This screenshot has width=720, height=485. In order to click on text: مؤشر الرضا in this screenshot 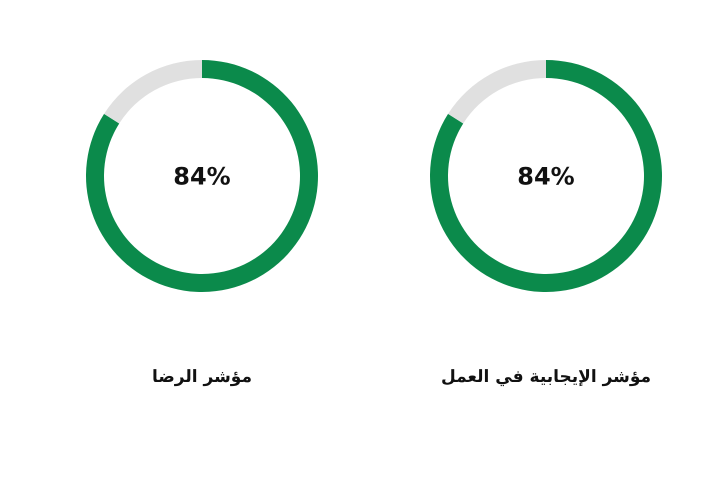, I will do `click(202, 377)`.